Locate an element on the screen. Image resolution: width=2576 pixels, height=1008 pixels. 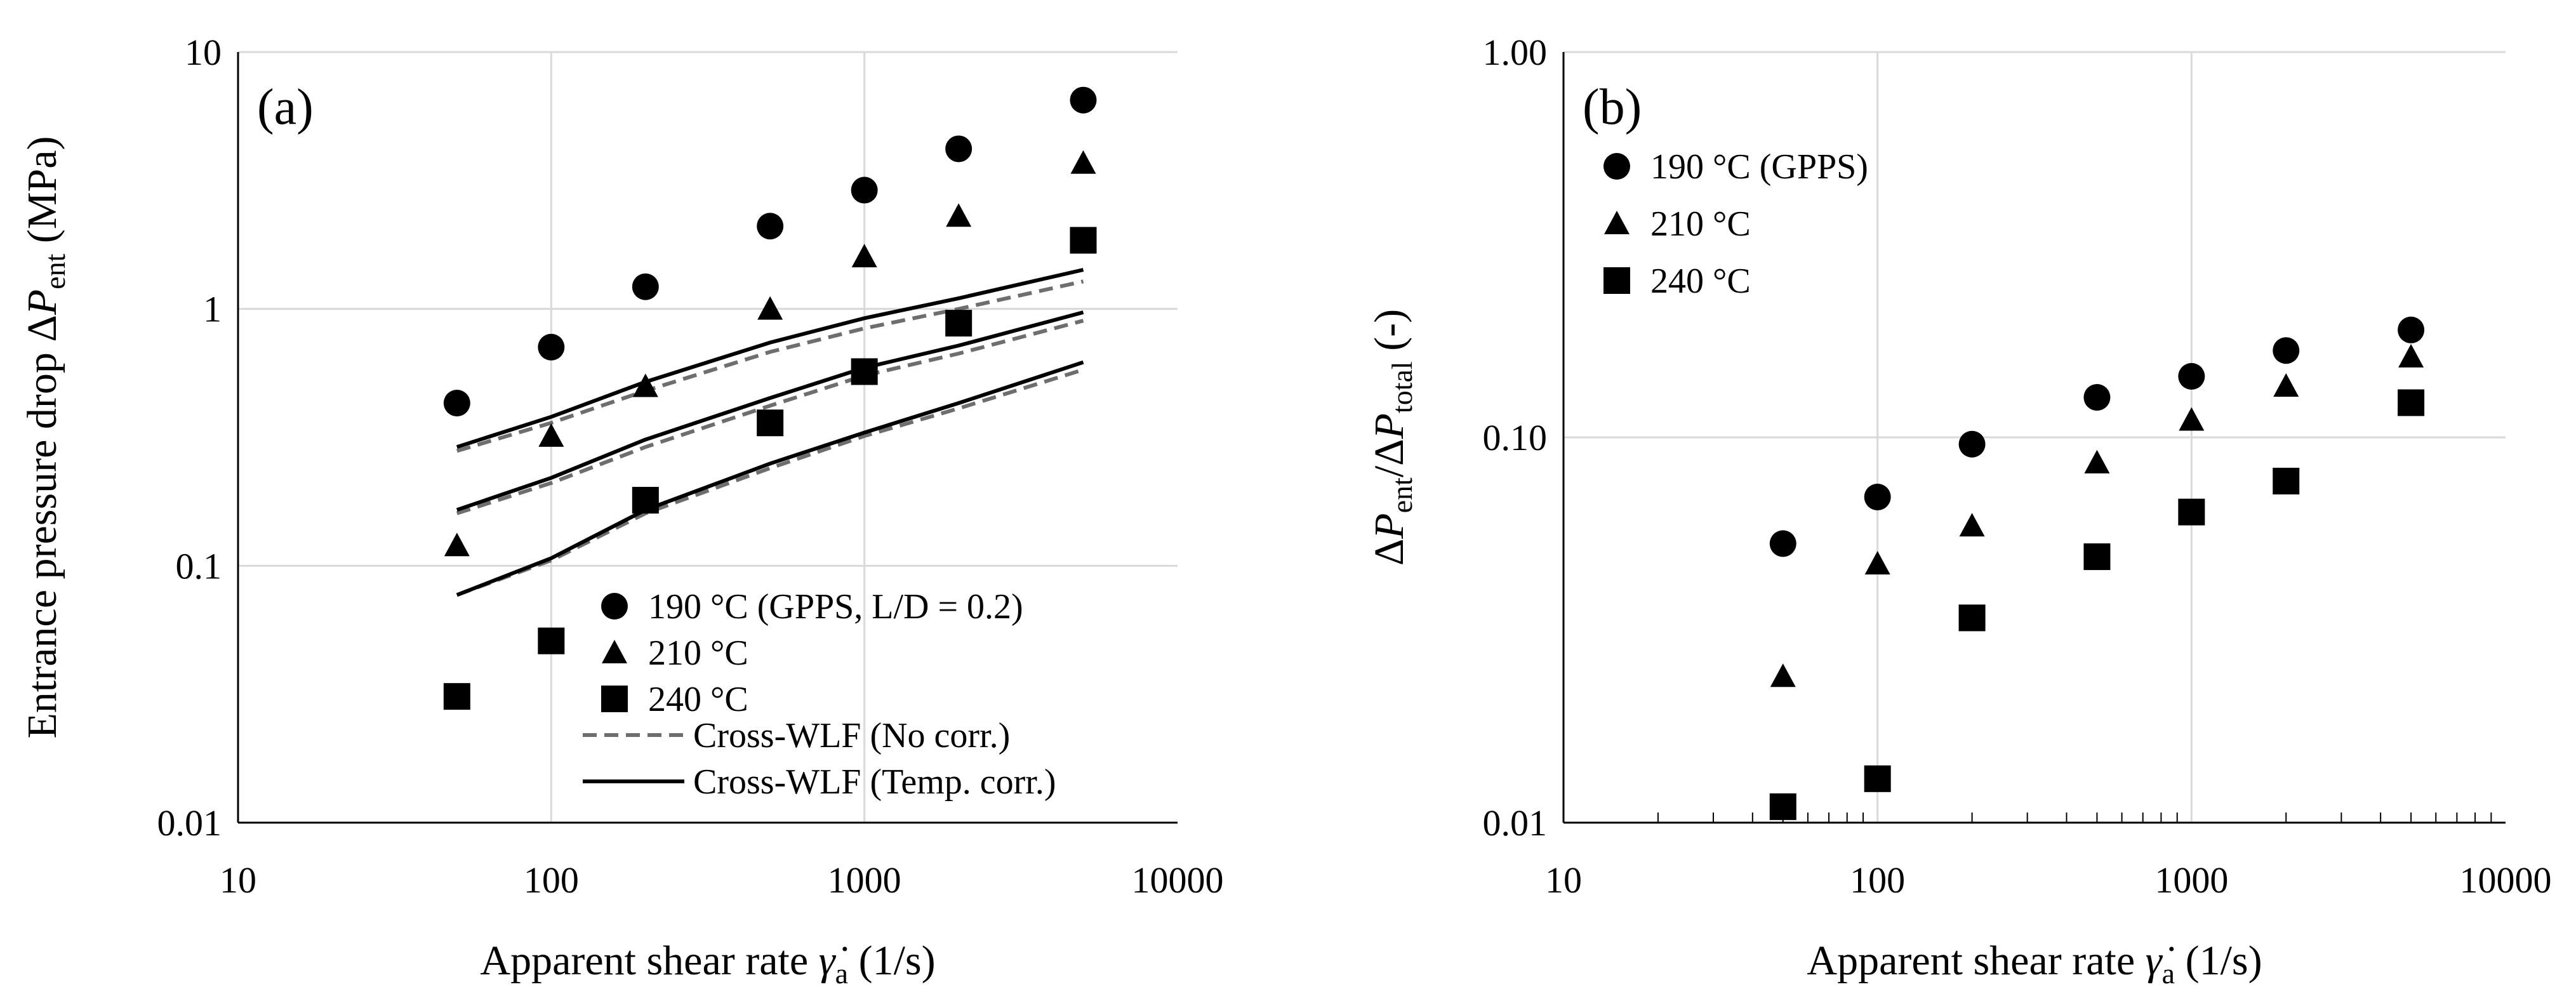
y-tick-label: 0.1 is located at coordinates (199, 566).